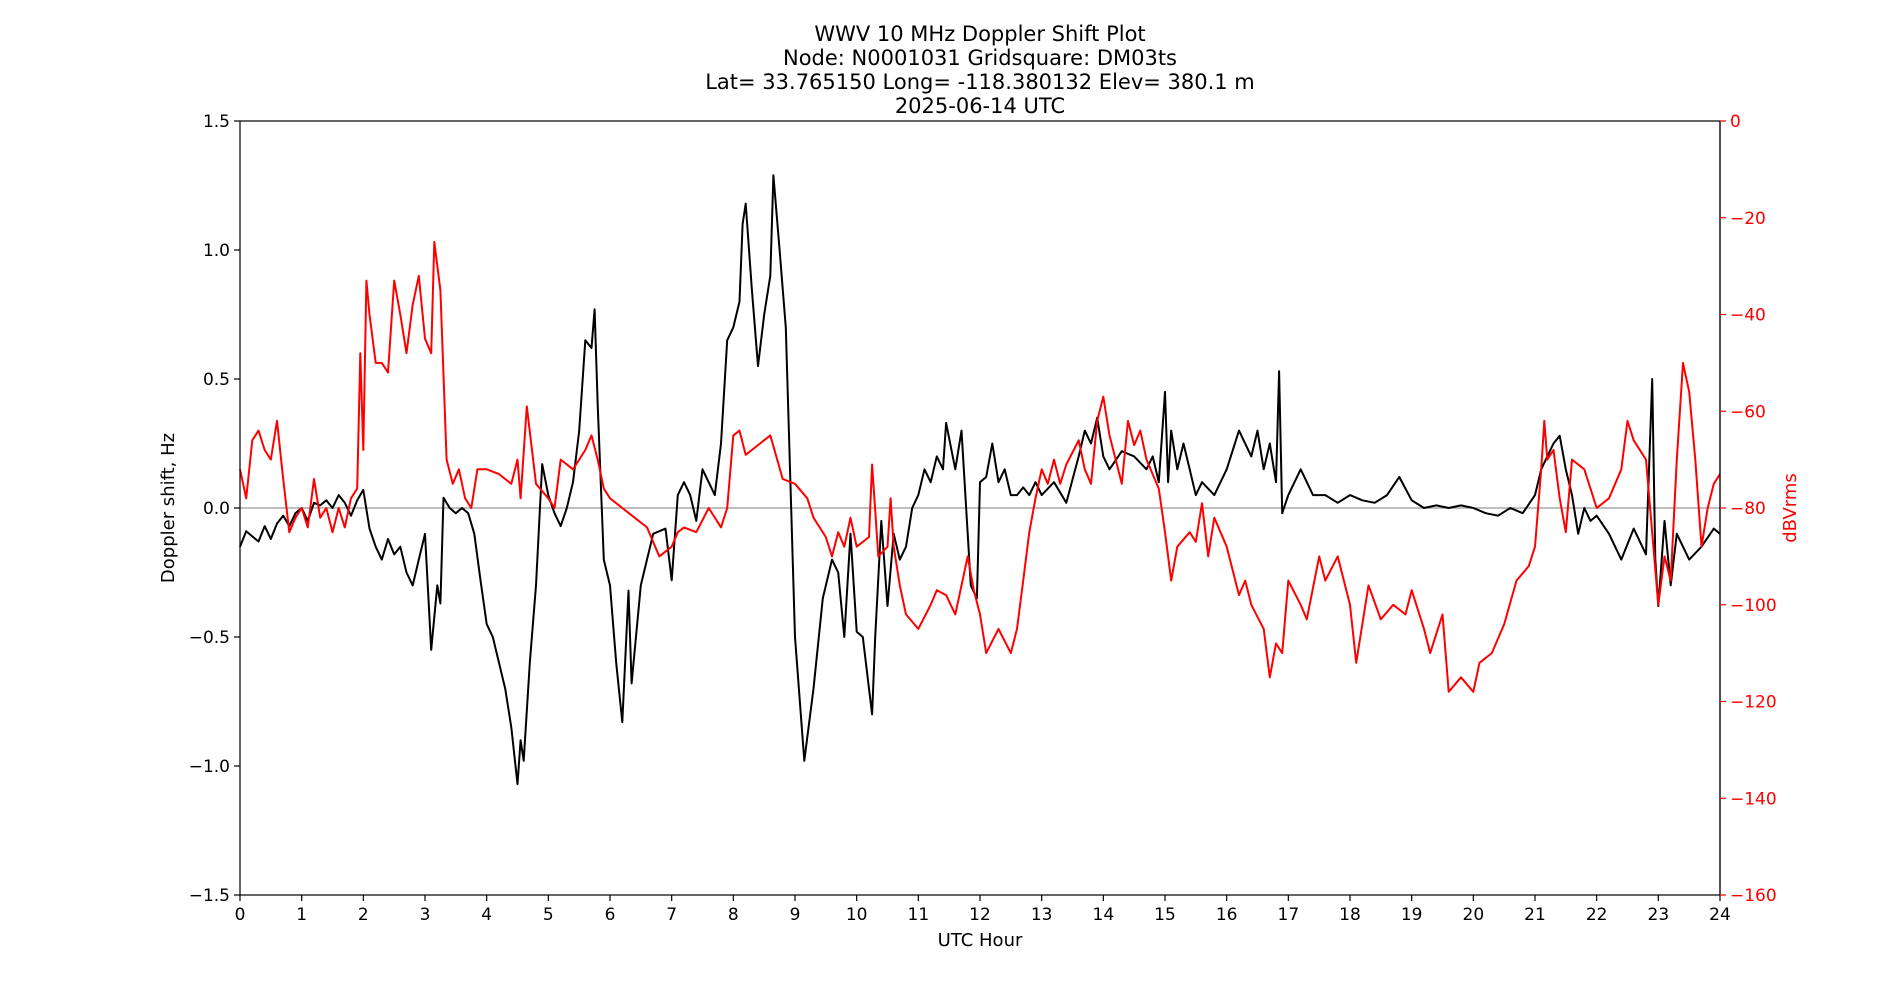 The image size is (1900, 1000). I want to click on x-tick-label: 8, so click(733, 915).